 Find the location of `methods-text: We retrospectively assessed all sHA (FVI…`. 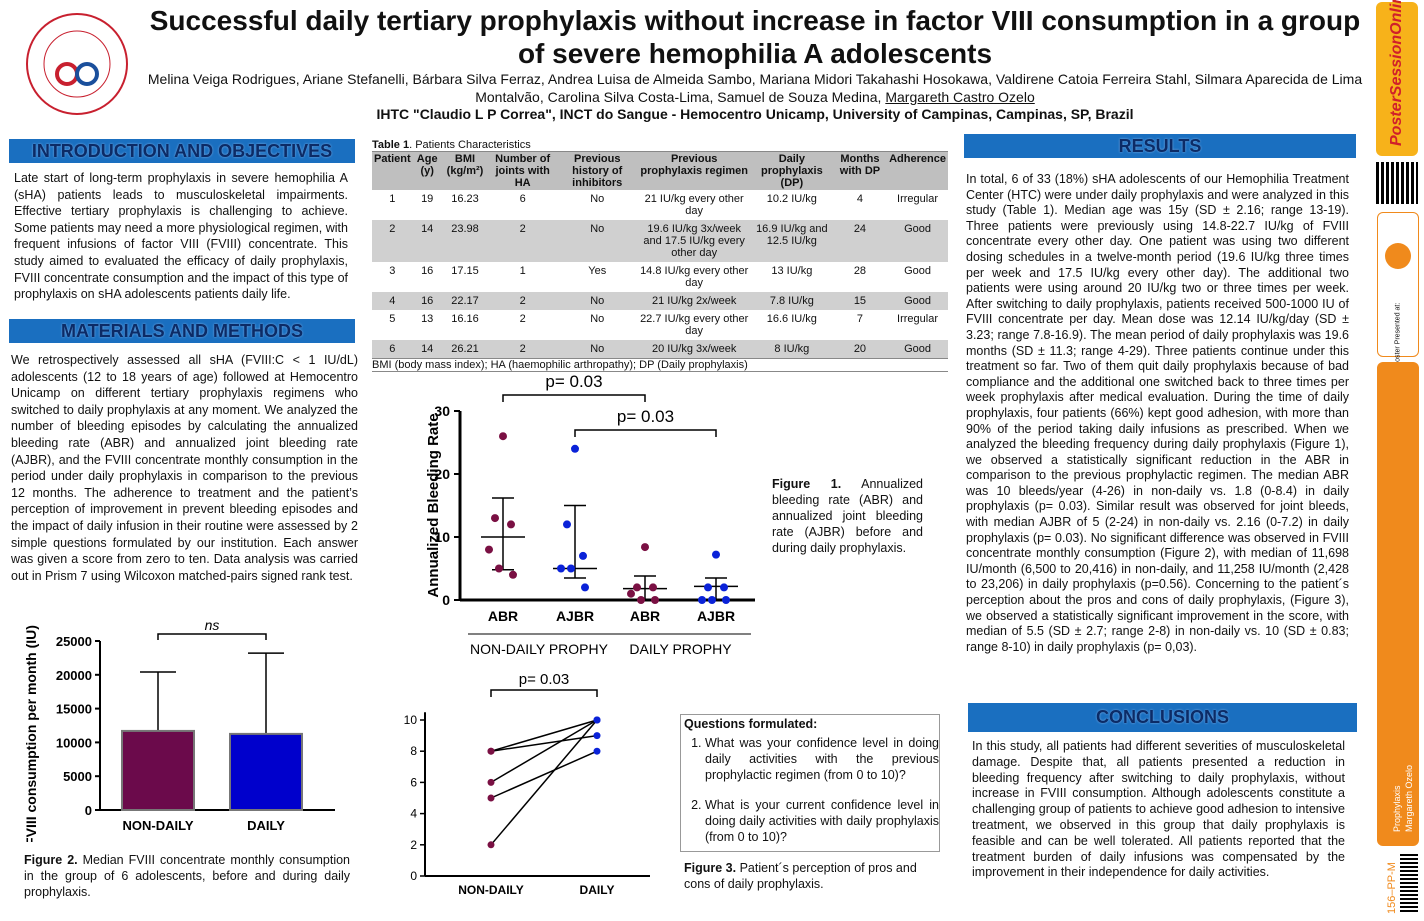

methods-text: We retrospectively assessed all sHA (FVI… is located at coordinates (184, 468).